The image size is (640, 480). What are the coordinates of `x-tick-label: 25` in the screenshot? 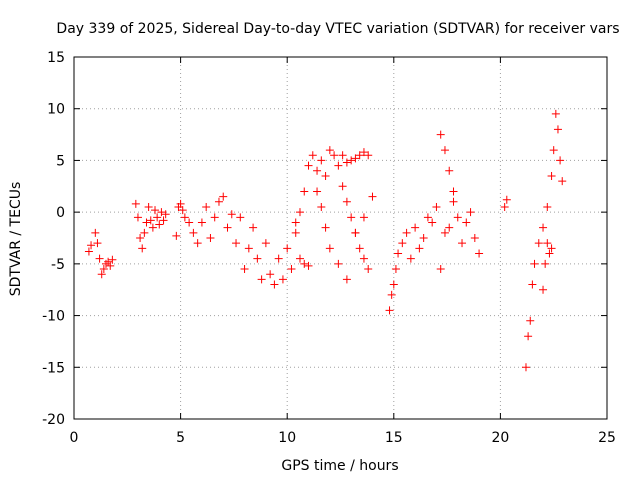 It's located at (607, 438).